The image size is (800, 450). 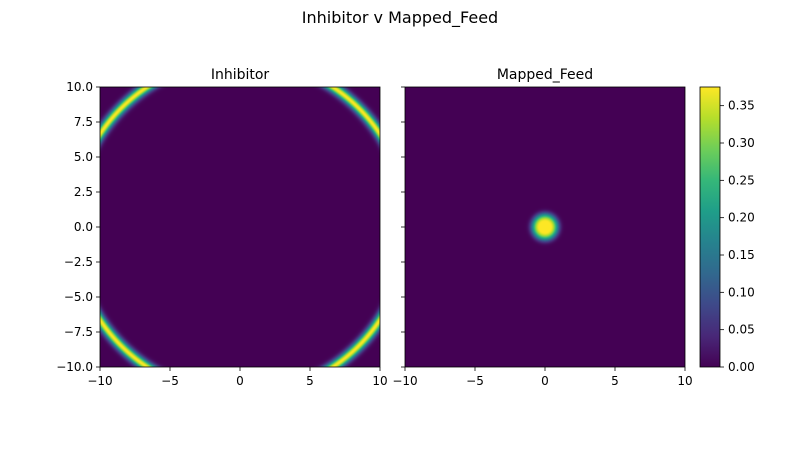 What do you see at coordinates (83, 227) in the screenshot?
I see `y-tick-label: 0.0` at bounding box center [83, 227].